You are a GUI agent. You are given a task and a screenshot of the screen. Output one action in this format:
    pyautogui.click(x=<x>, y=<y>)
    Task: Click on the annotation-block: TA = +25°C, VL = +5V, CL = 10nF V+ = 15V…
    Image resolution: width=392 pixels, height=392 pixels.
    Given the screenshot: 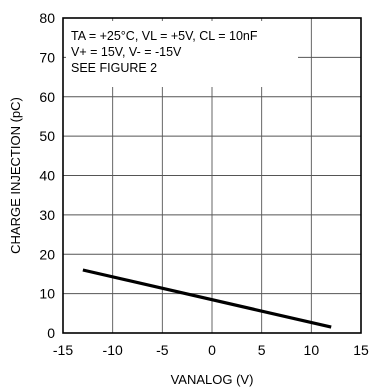 What is the action you would take?
    pyautogui.click(x=164, y=52)
    